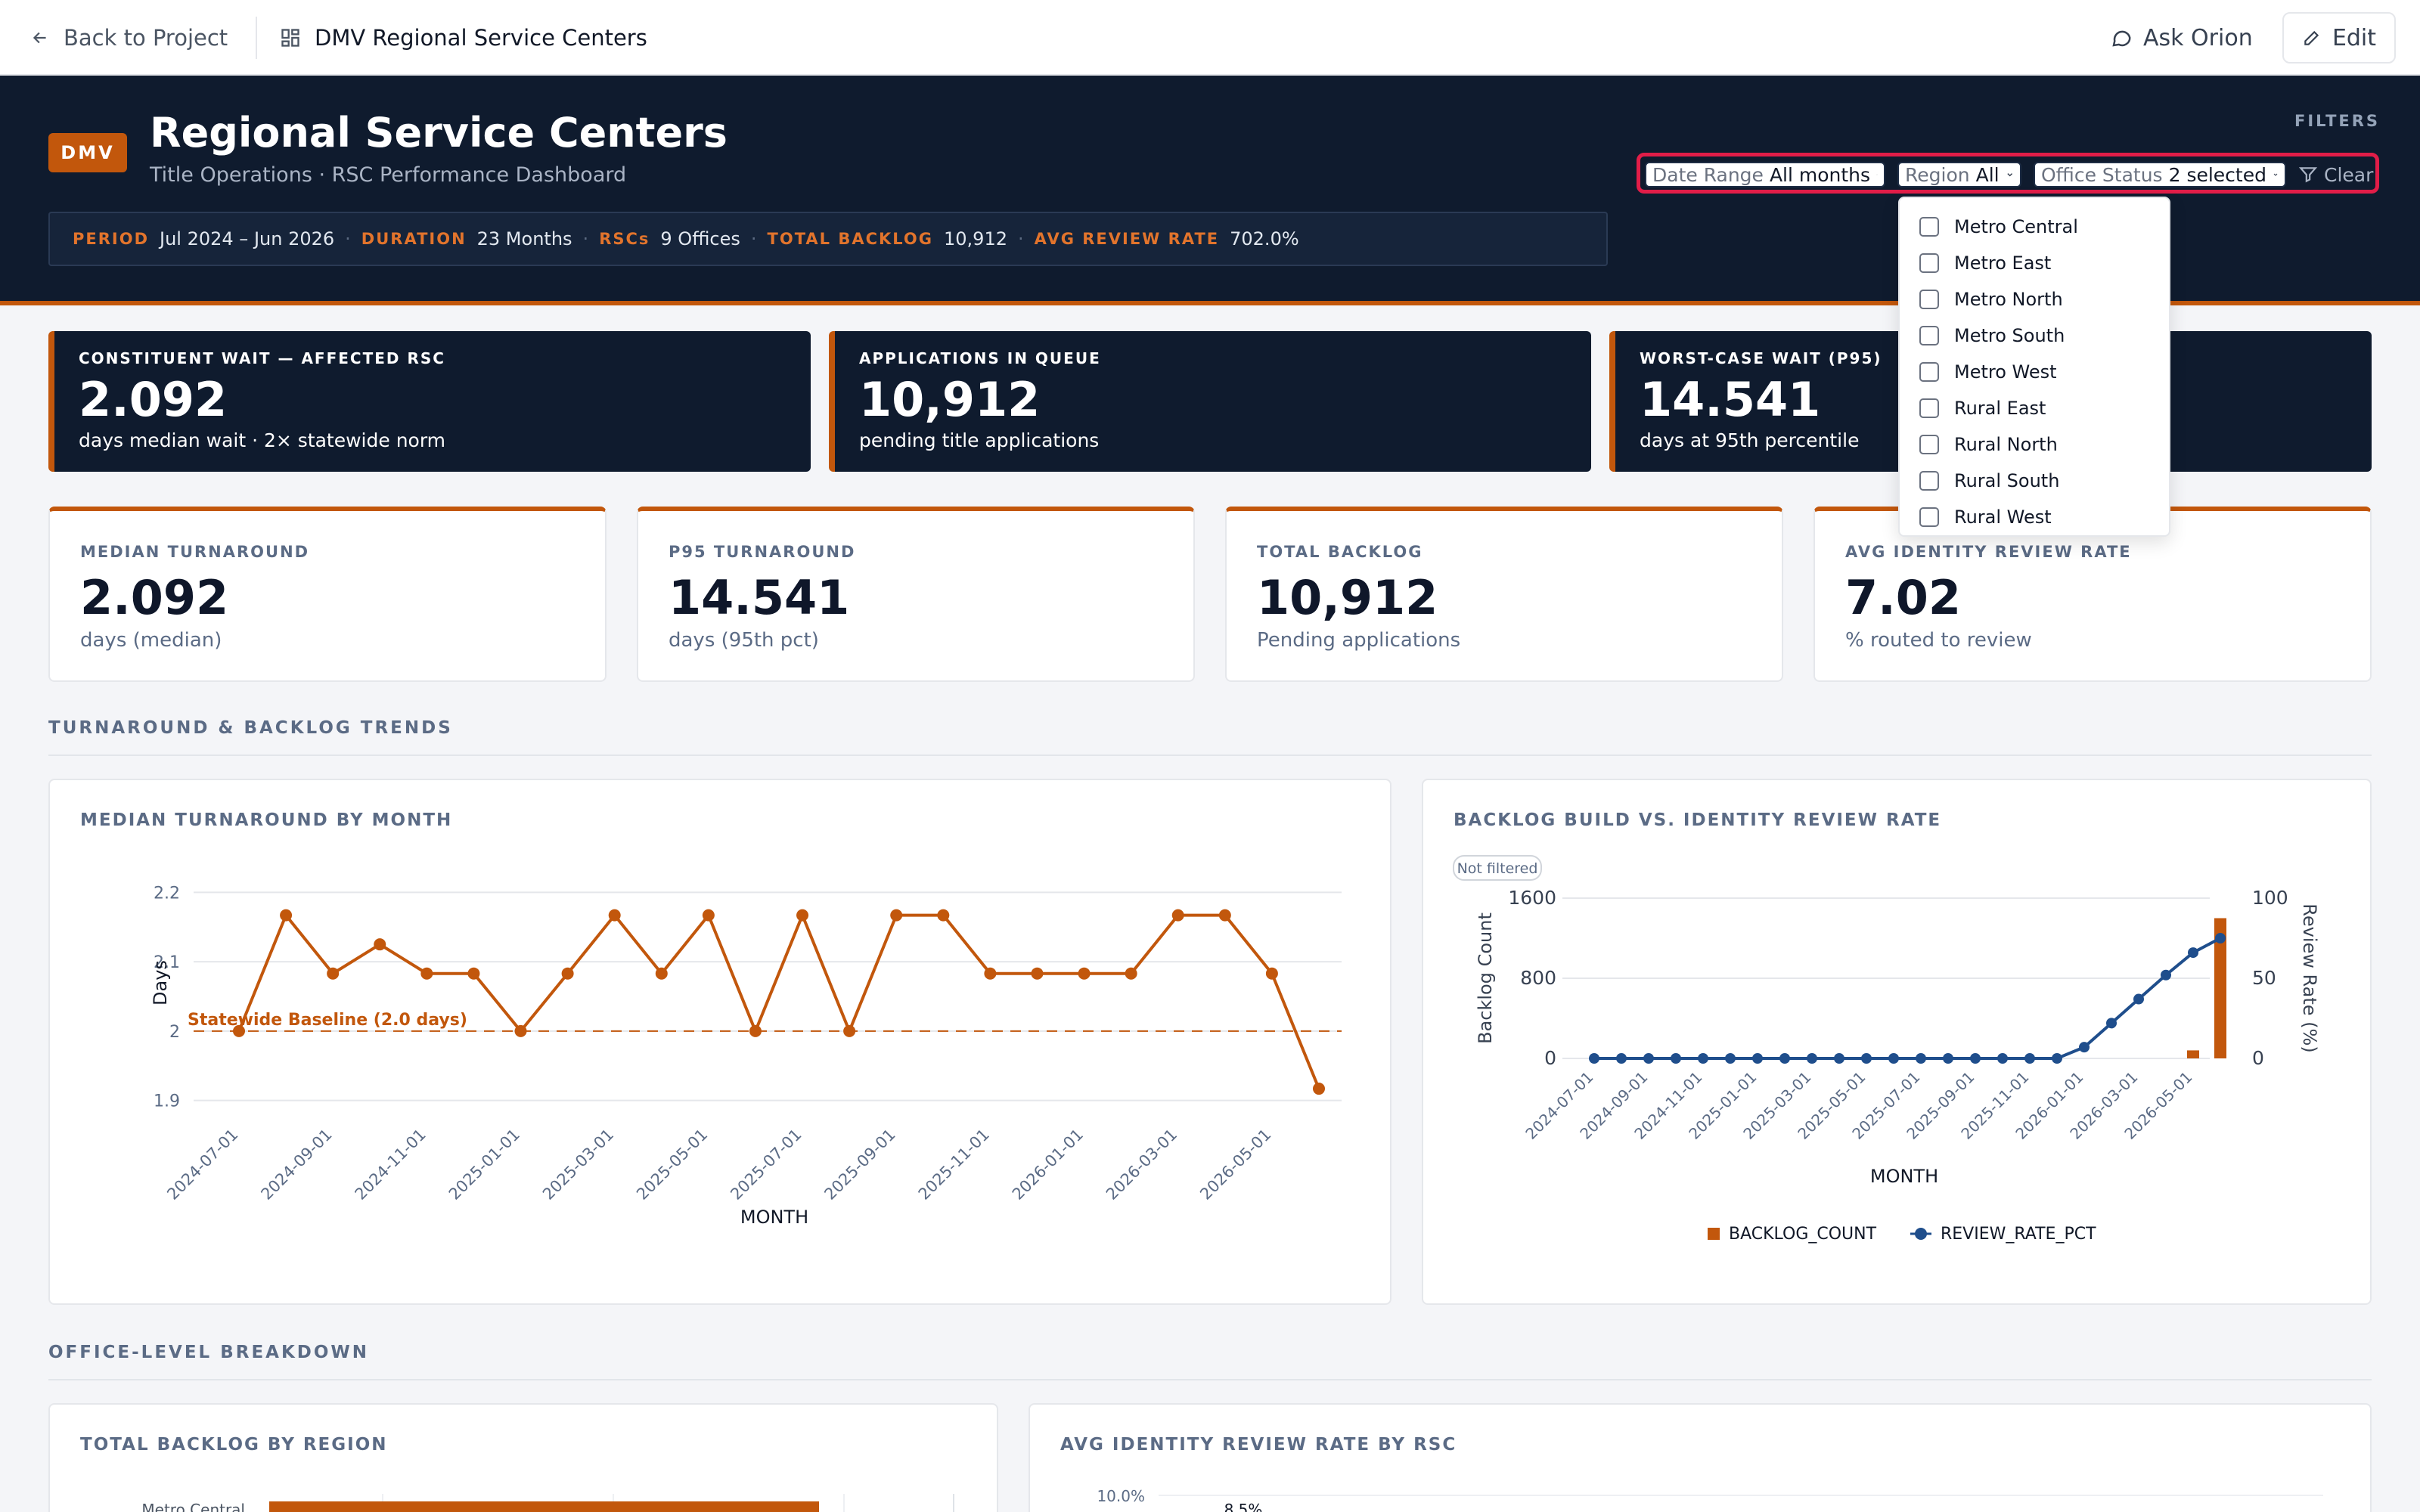  I want to click on kpi-value: 14.541, so click(759, 597).